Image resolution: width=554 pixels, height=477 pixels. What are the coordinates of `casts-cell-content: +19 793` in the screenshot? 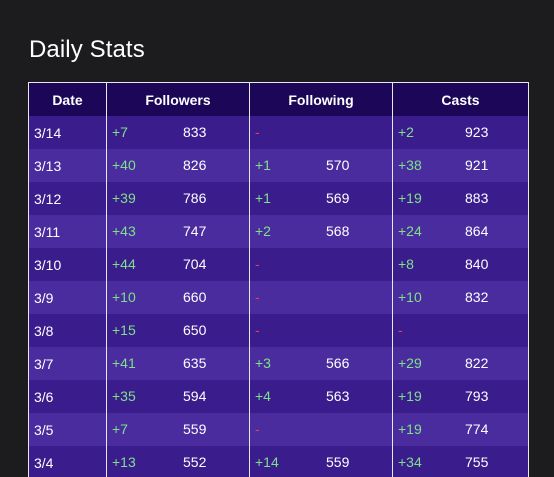 It's located at (460, 396).